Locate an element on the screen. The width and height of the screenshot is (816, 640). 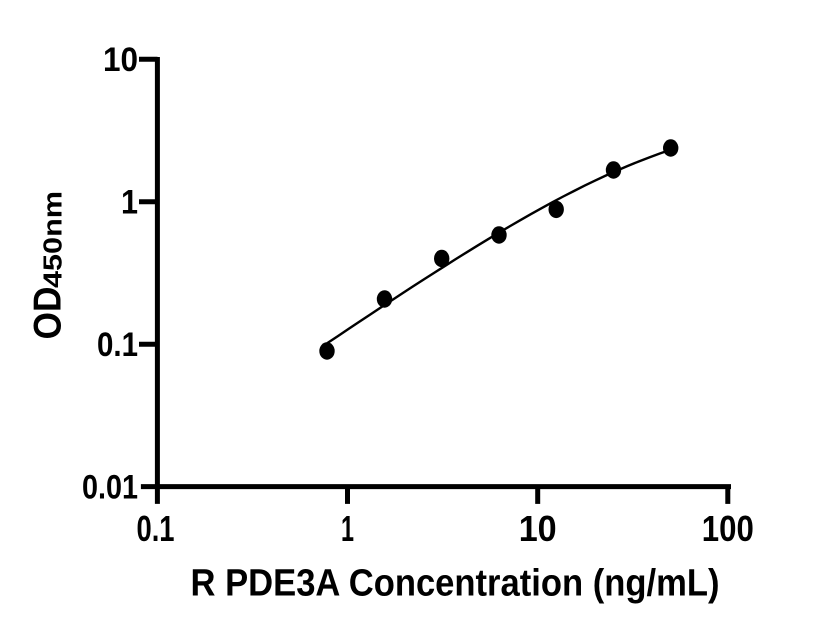
svg-text: 0.01 is located at coordinates (110, 488).